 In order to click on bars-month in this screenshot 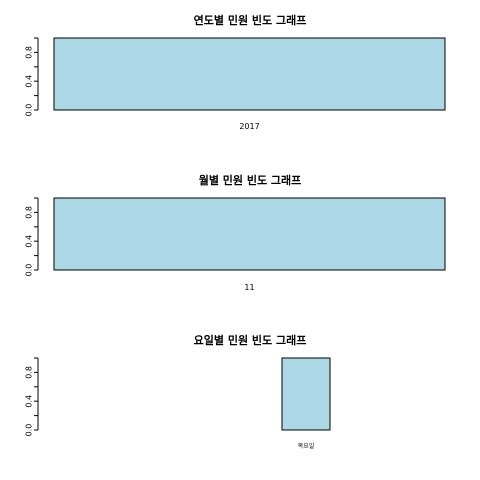, I will do `click(249, 234)`.